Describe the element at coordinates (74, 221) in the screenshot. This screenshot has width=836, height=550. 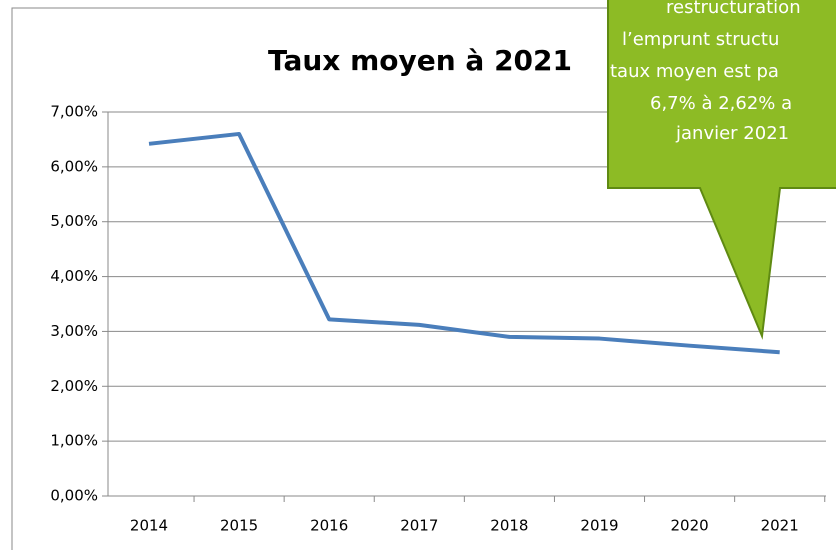
I see `y-tick-label: 5,00%` at that location.